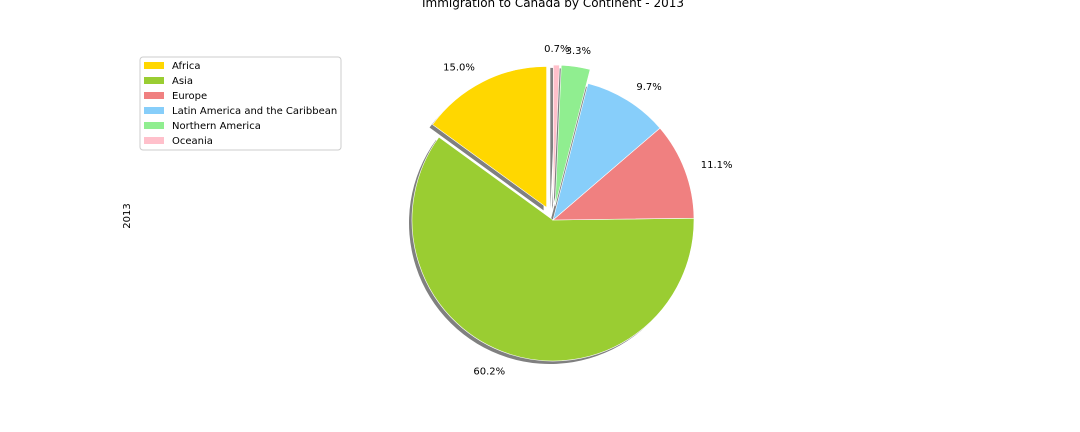 The image size is (1080, 432). I want to click on slice-northern-america, so click(572, 135).